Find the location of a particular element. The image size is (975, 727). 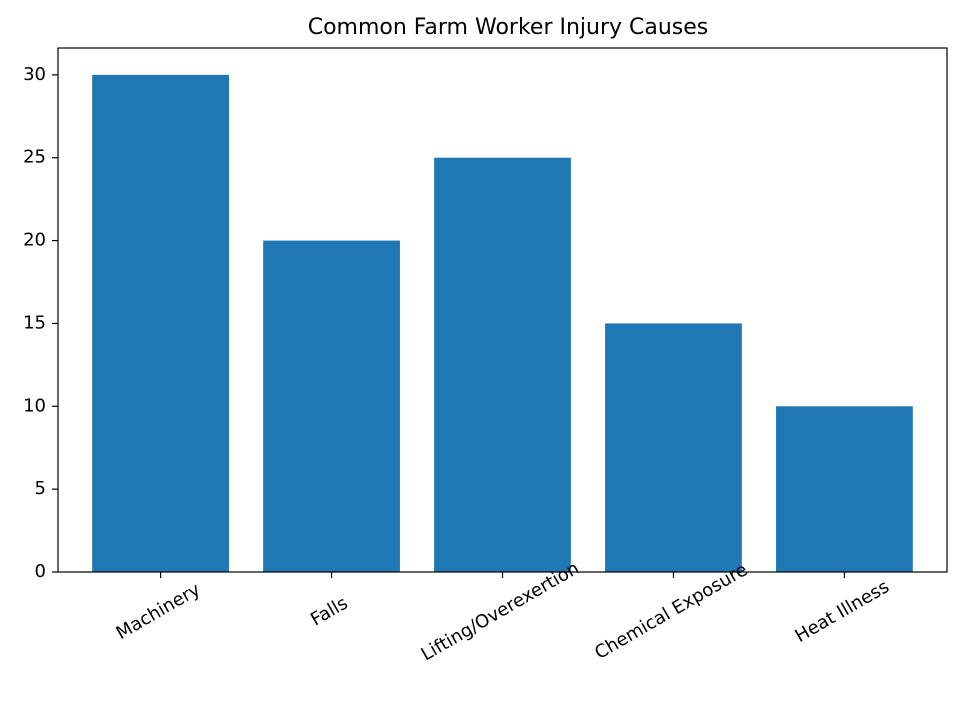

y-tick-label: 10 is located at coordinates (34, 405).